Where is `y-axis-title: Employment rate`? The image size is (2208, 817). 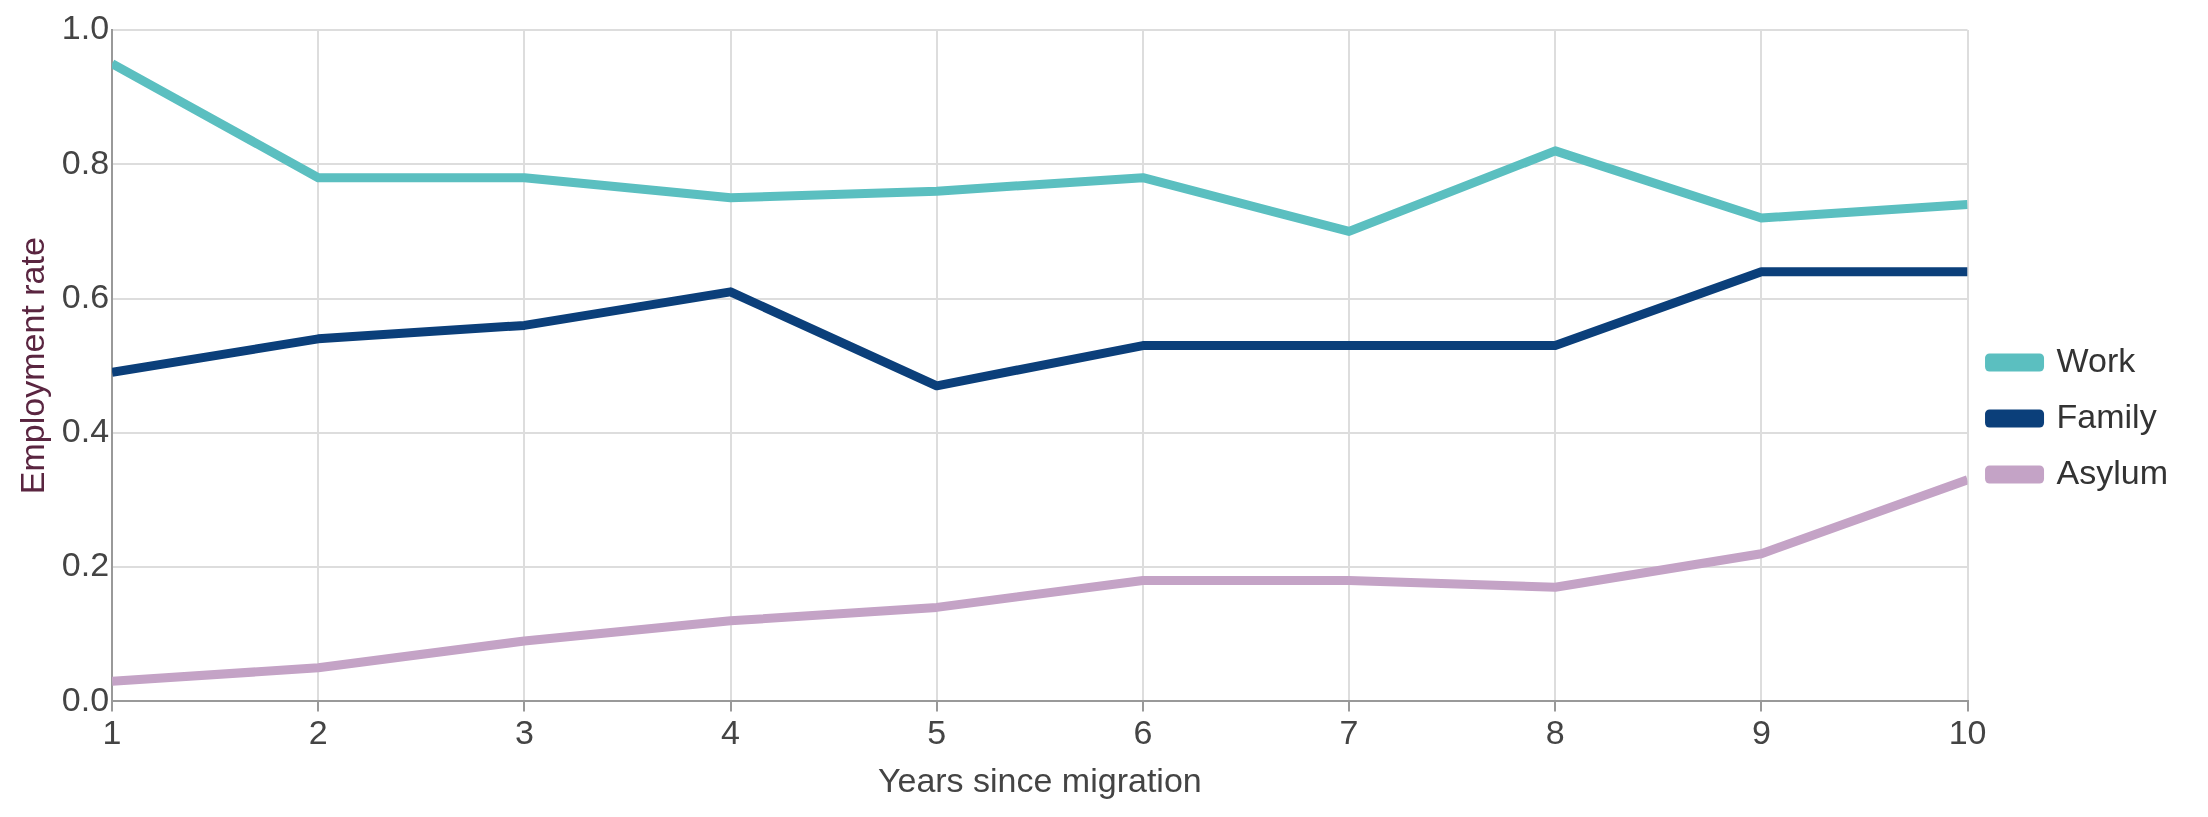 y-axis-title: Employment rate is located at coordinates (31, 366).